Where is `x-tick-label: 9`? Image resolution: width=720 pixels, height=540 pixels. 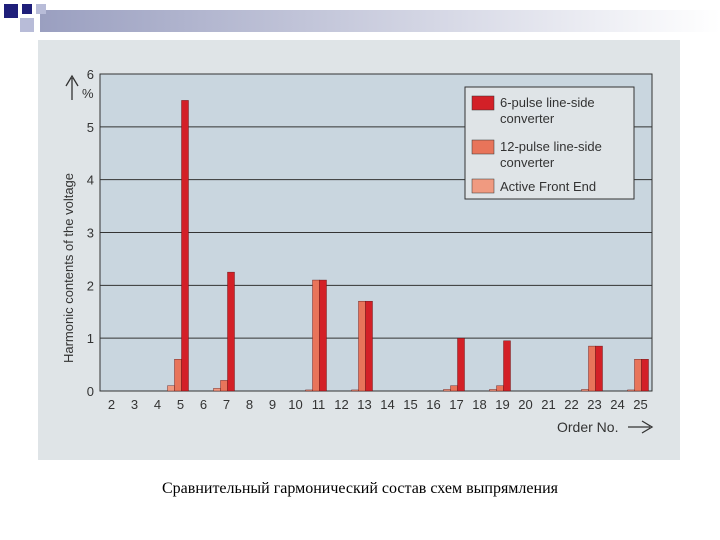 x-tick-label: 9 is located at coordinates (272, 404).